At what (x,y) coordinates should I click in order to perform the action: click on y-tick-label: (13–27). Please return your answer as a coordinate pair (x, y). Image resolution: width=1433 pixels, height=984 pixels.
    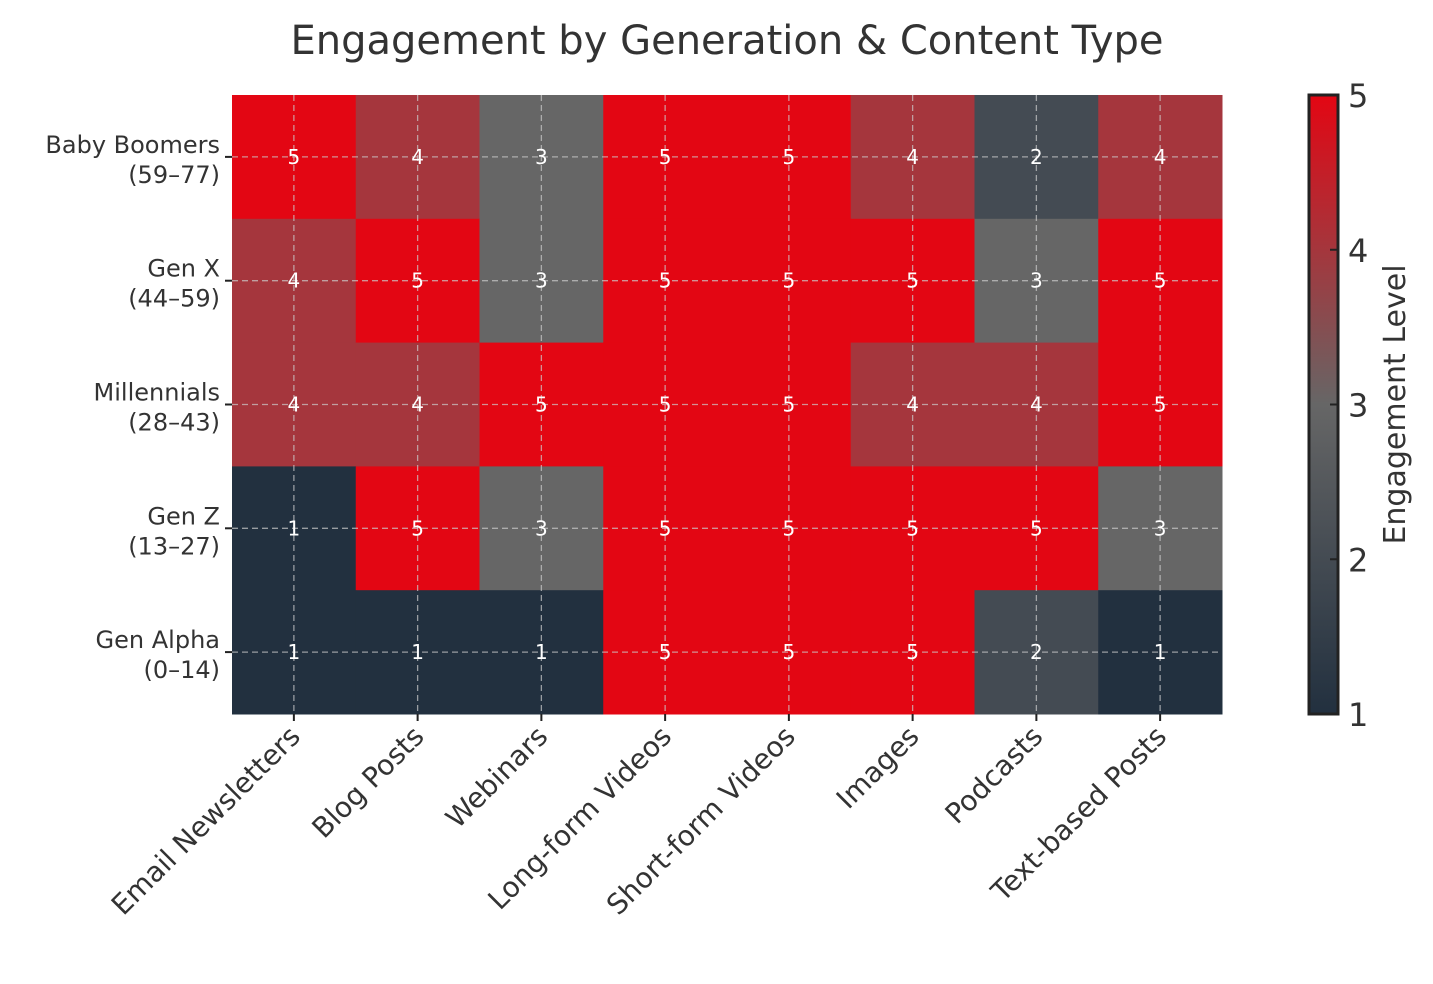
    Looking at the image, I should click on (174, 546).